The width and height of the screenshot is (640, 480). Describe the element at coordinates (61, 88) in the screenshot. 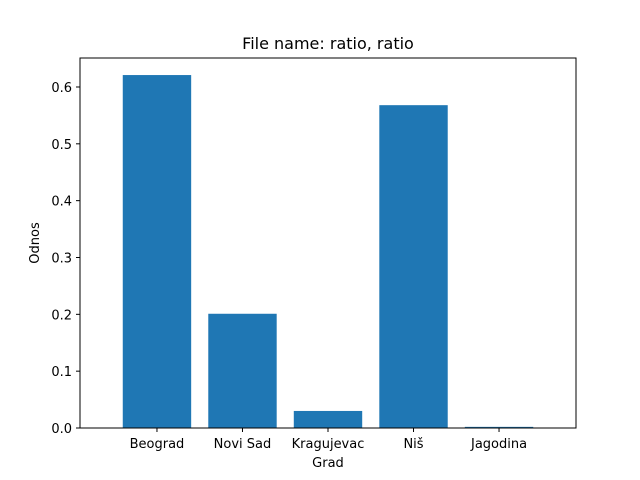

I see `y-tick-label-6: 0.6` at that location.